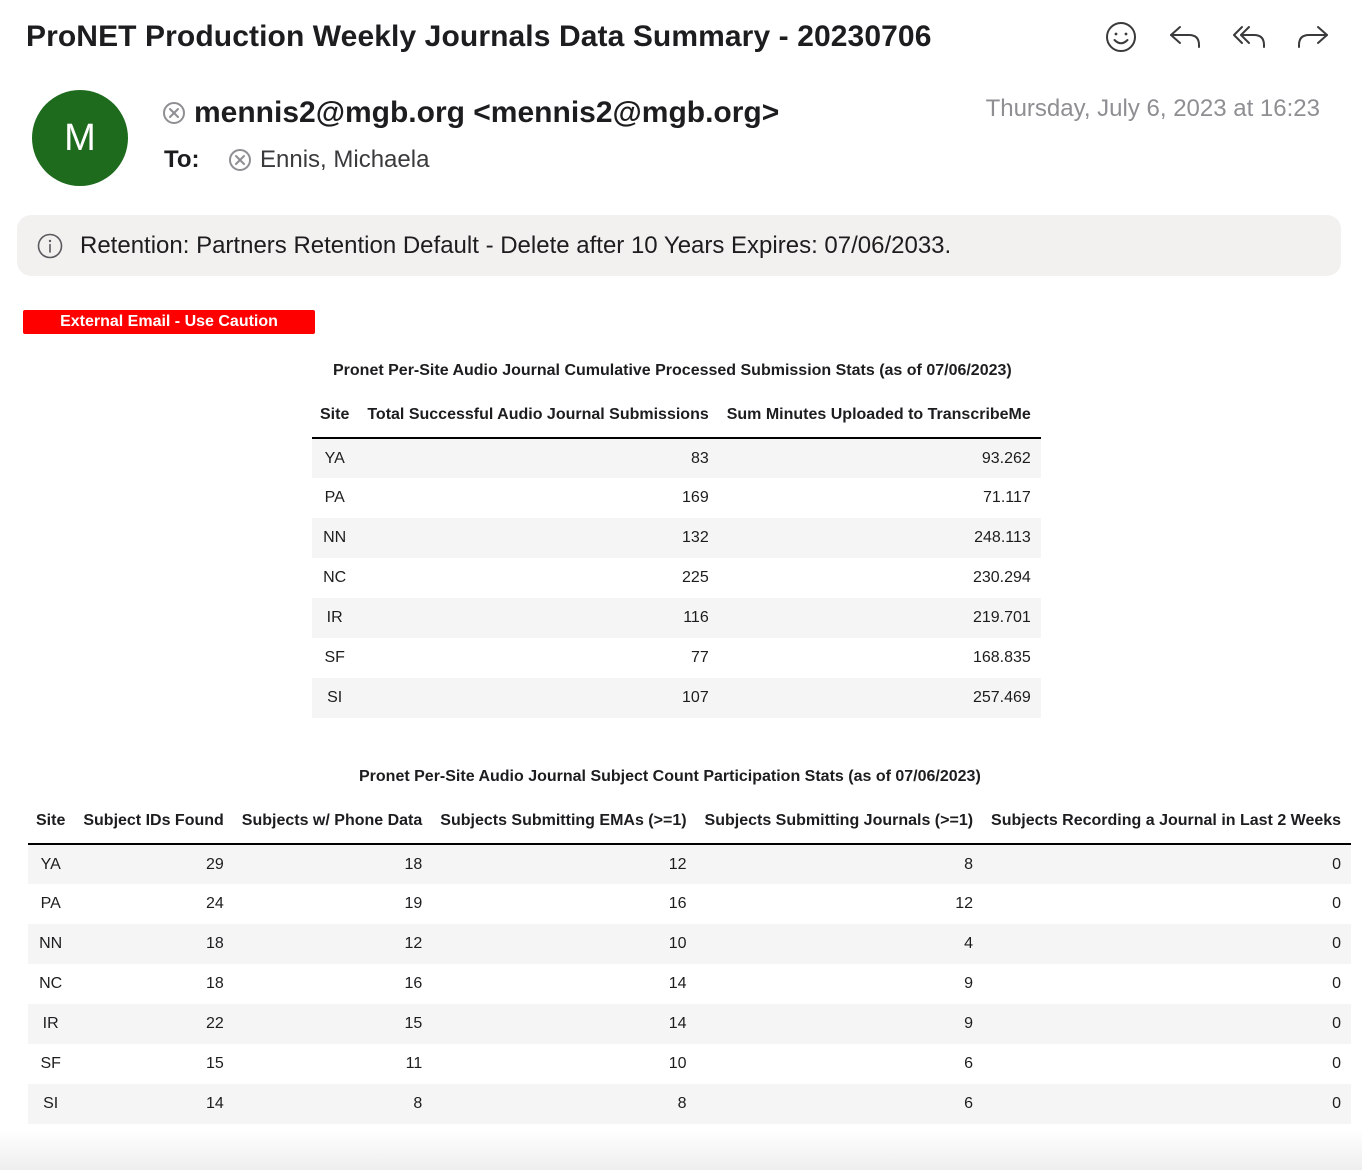 The height and width of the screenshot is (1170, 1362). I want to click on table-cell-value: 24, so click(215, 903).